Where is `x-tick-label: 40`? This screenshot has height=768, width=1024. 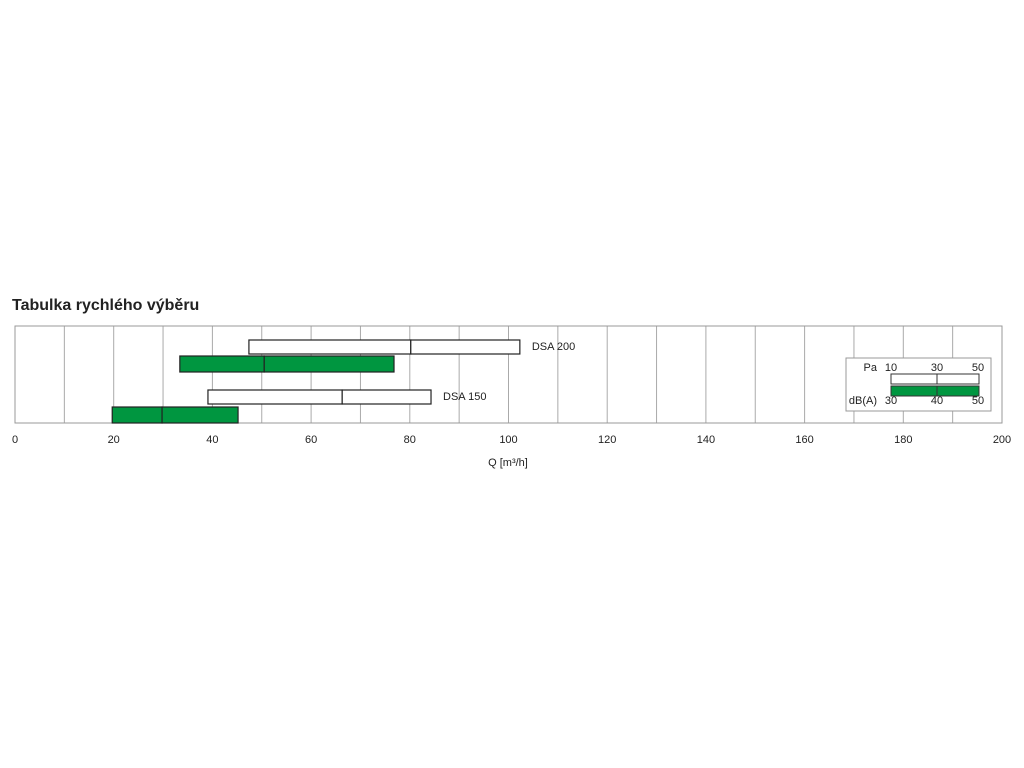
x-tick-label: 40 is located at coordinates (212, 440).